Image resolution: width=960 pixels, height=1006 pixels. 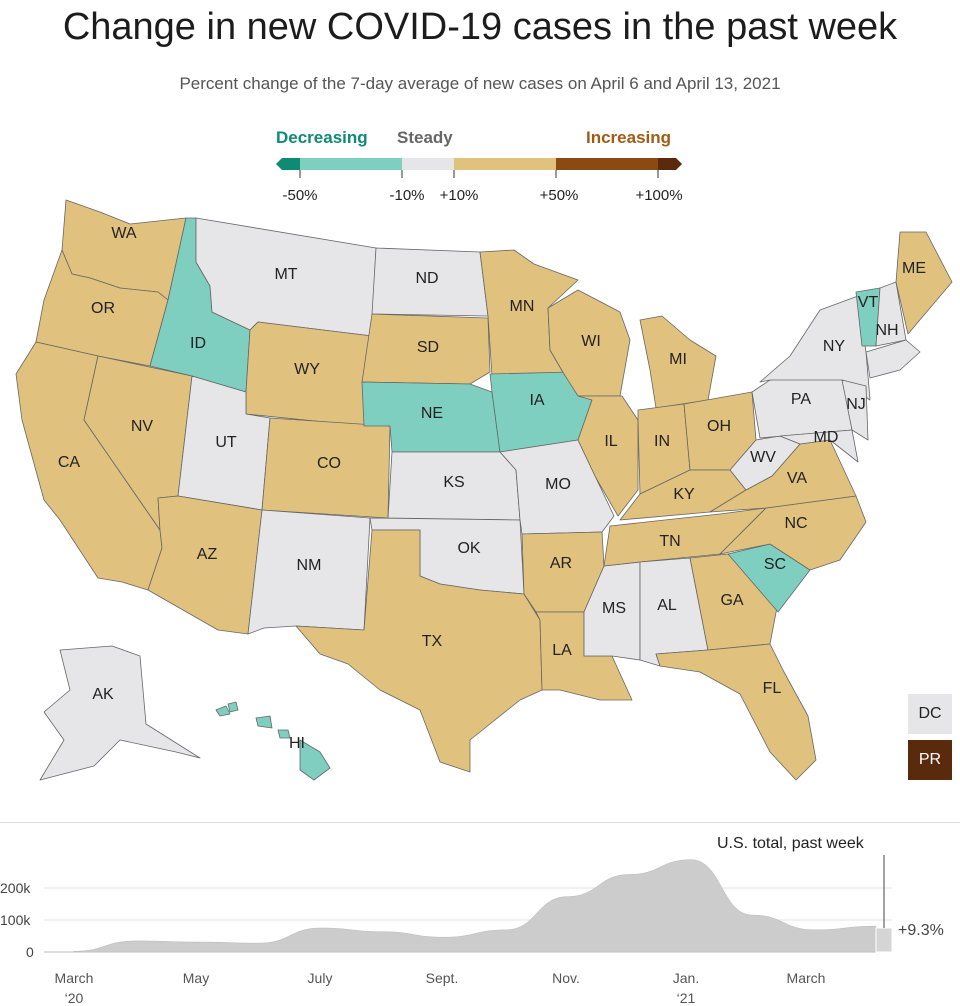 I want to click on x-label-may: May, so click(x=196, y=978).